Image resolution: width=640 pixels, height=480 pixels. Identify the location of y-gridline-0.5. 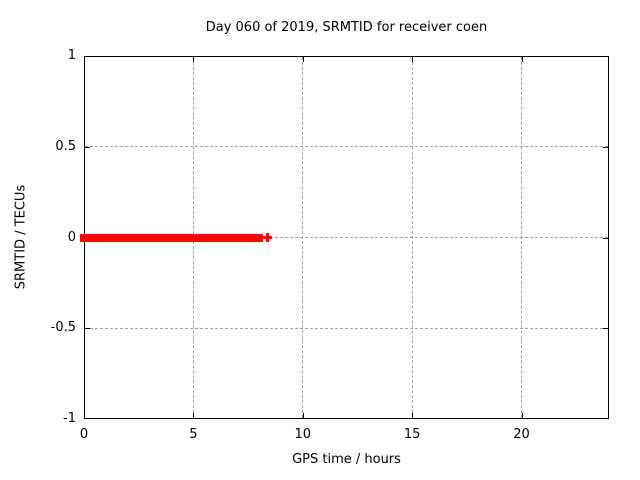
(346, 147).